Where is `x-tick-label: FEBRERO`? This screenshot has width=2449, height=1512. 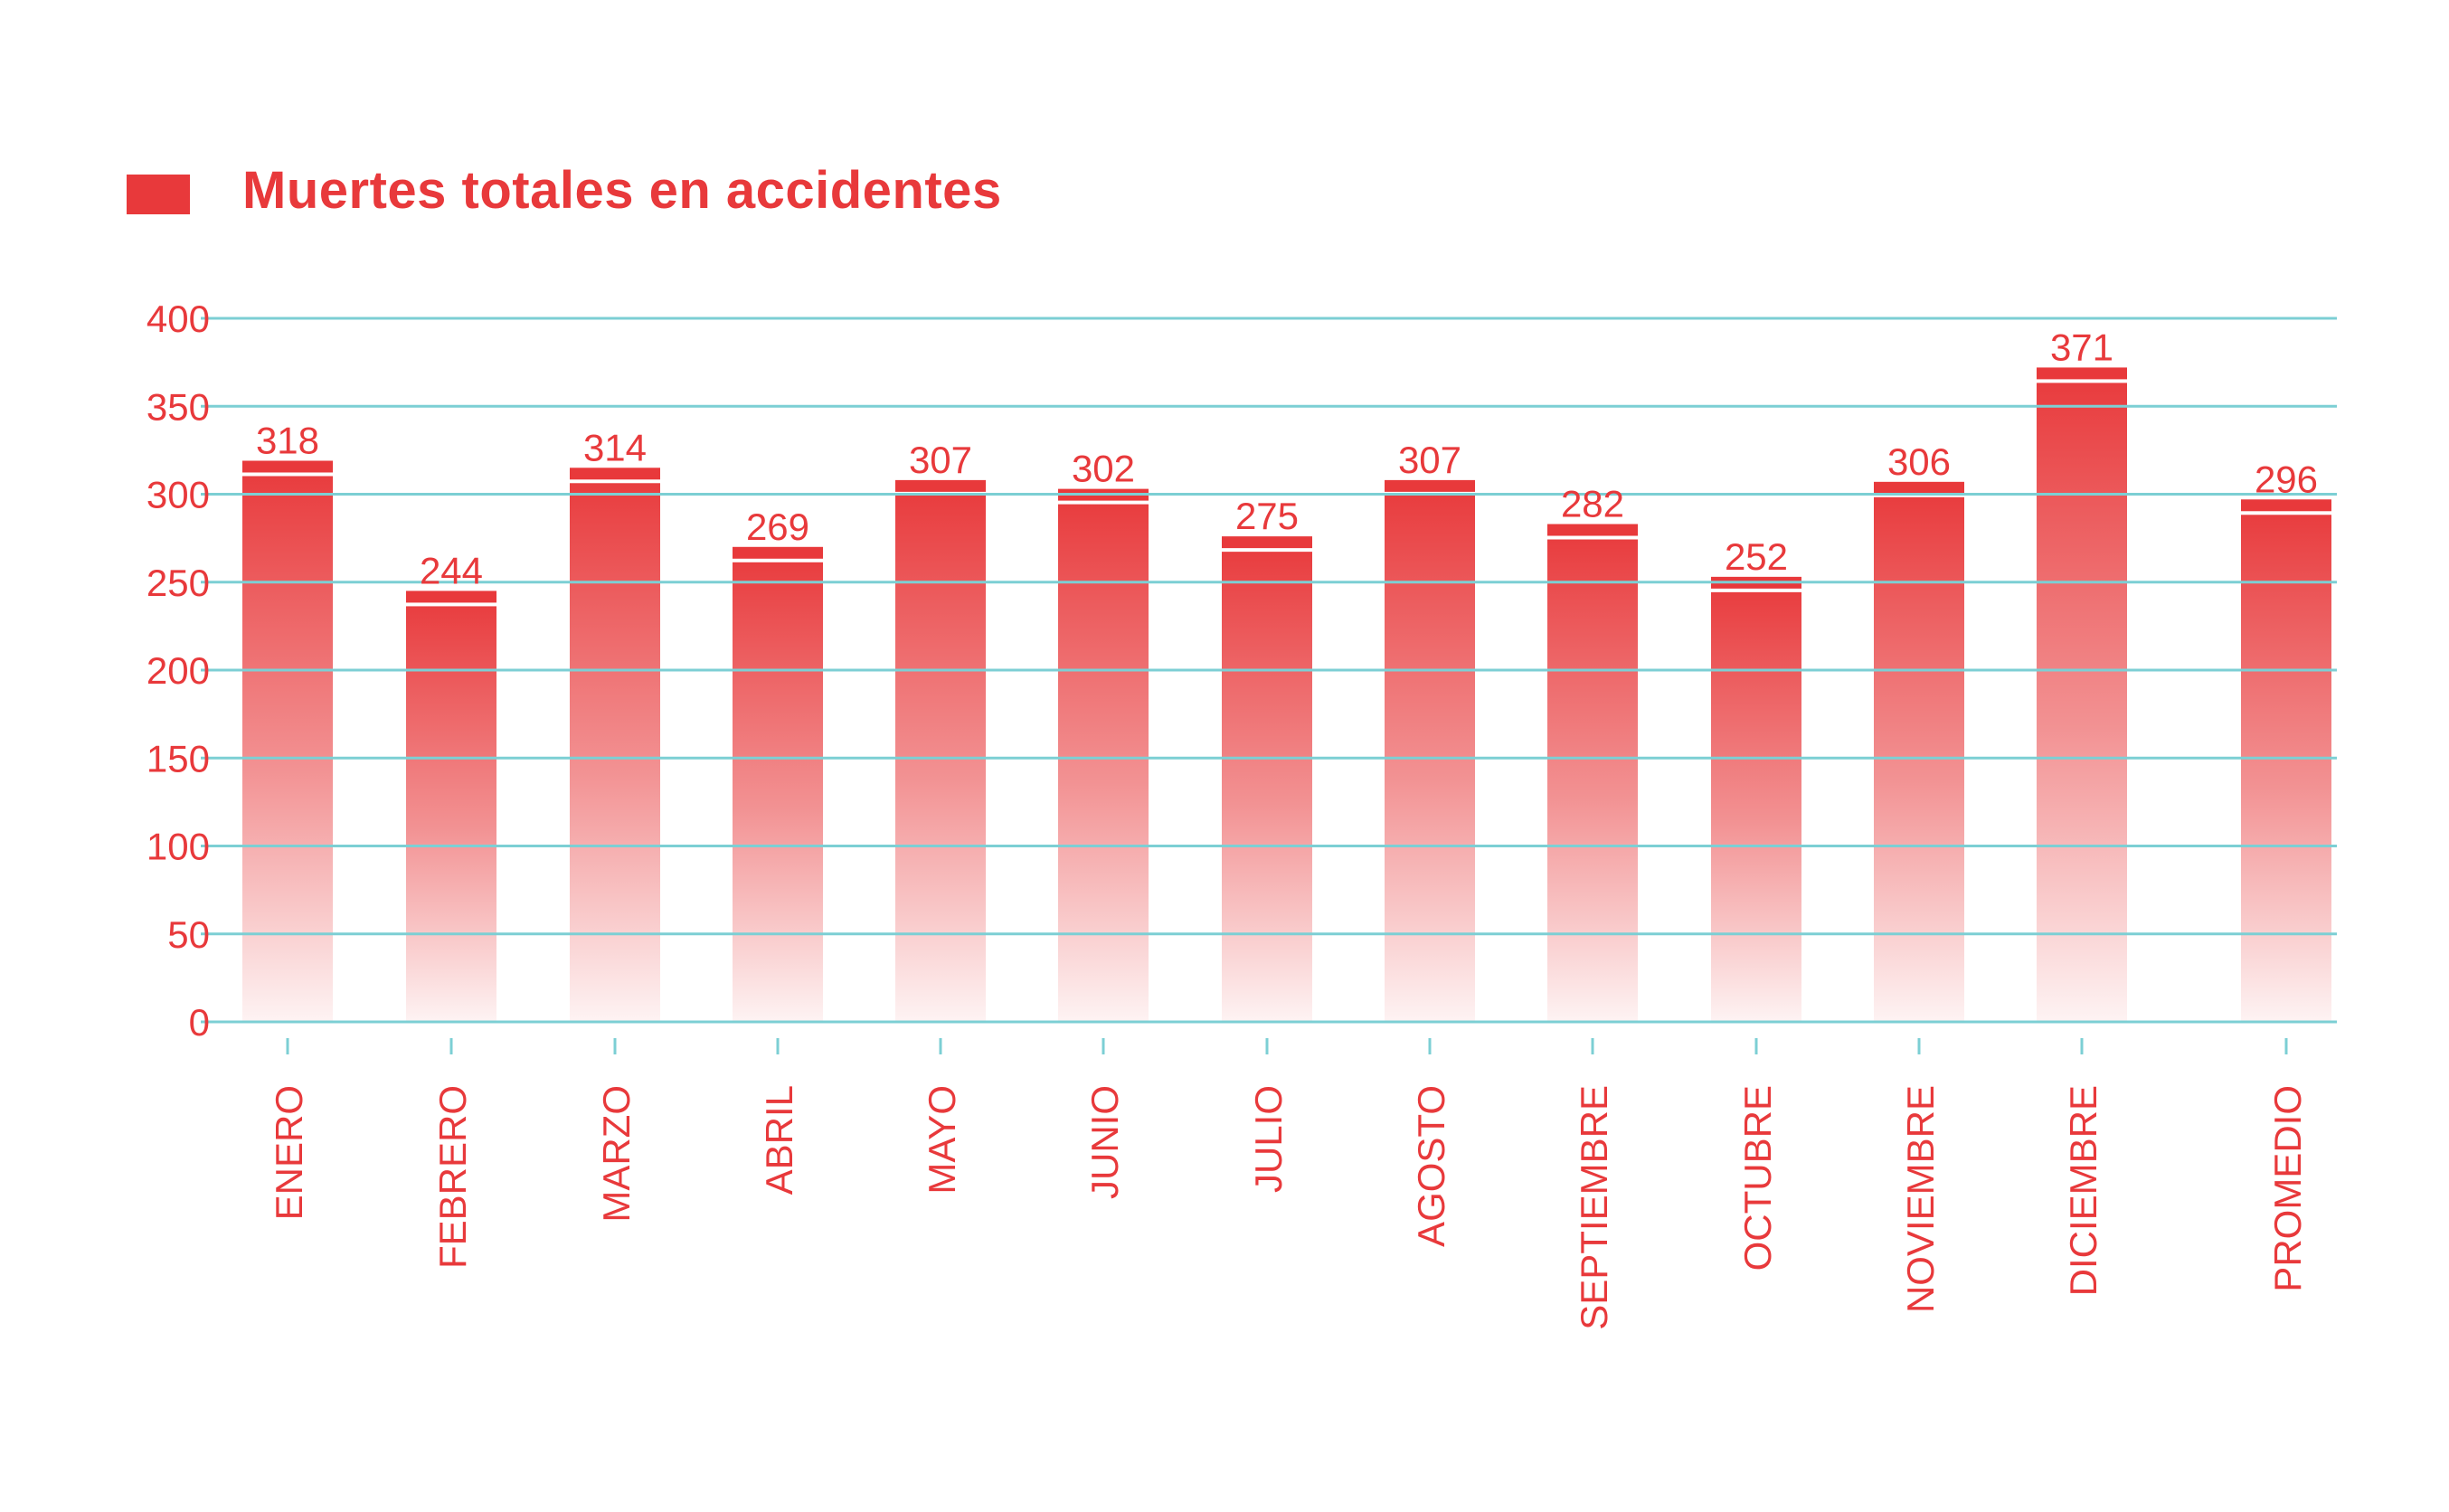 x-tick-label: FEBRERO is located at coordinates (452, 1177).